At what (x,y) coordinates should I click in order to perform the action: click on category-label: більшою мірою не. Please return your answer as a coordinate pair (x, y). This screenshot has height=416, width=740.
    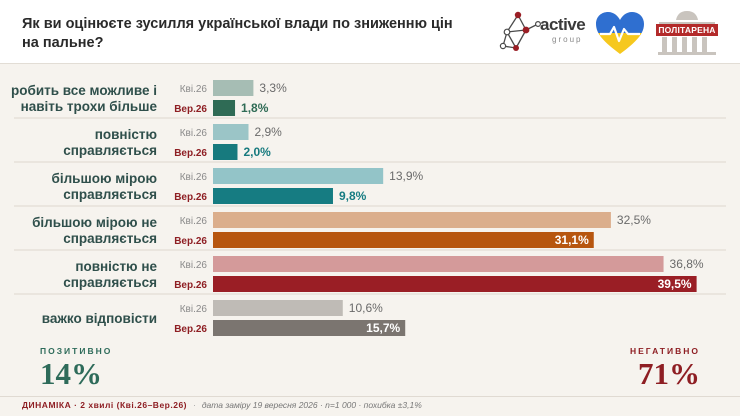
    Looking at the image, I should click on (94, 222).